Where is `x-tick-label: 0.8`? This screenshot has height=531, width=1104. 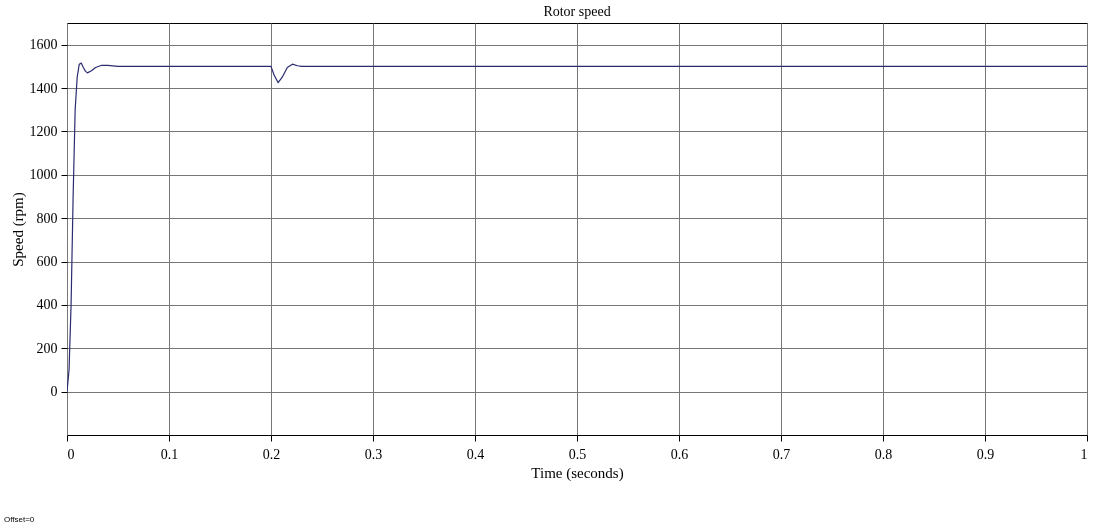
x-tick-label: 0.8 is located at coordinates (883, 454).